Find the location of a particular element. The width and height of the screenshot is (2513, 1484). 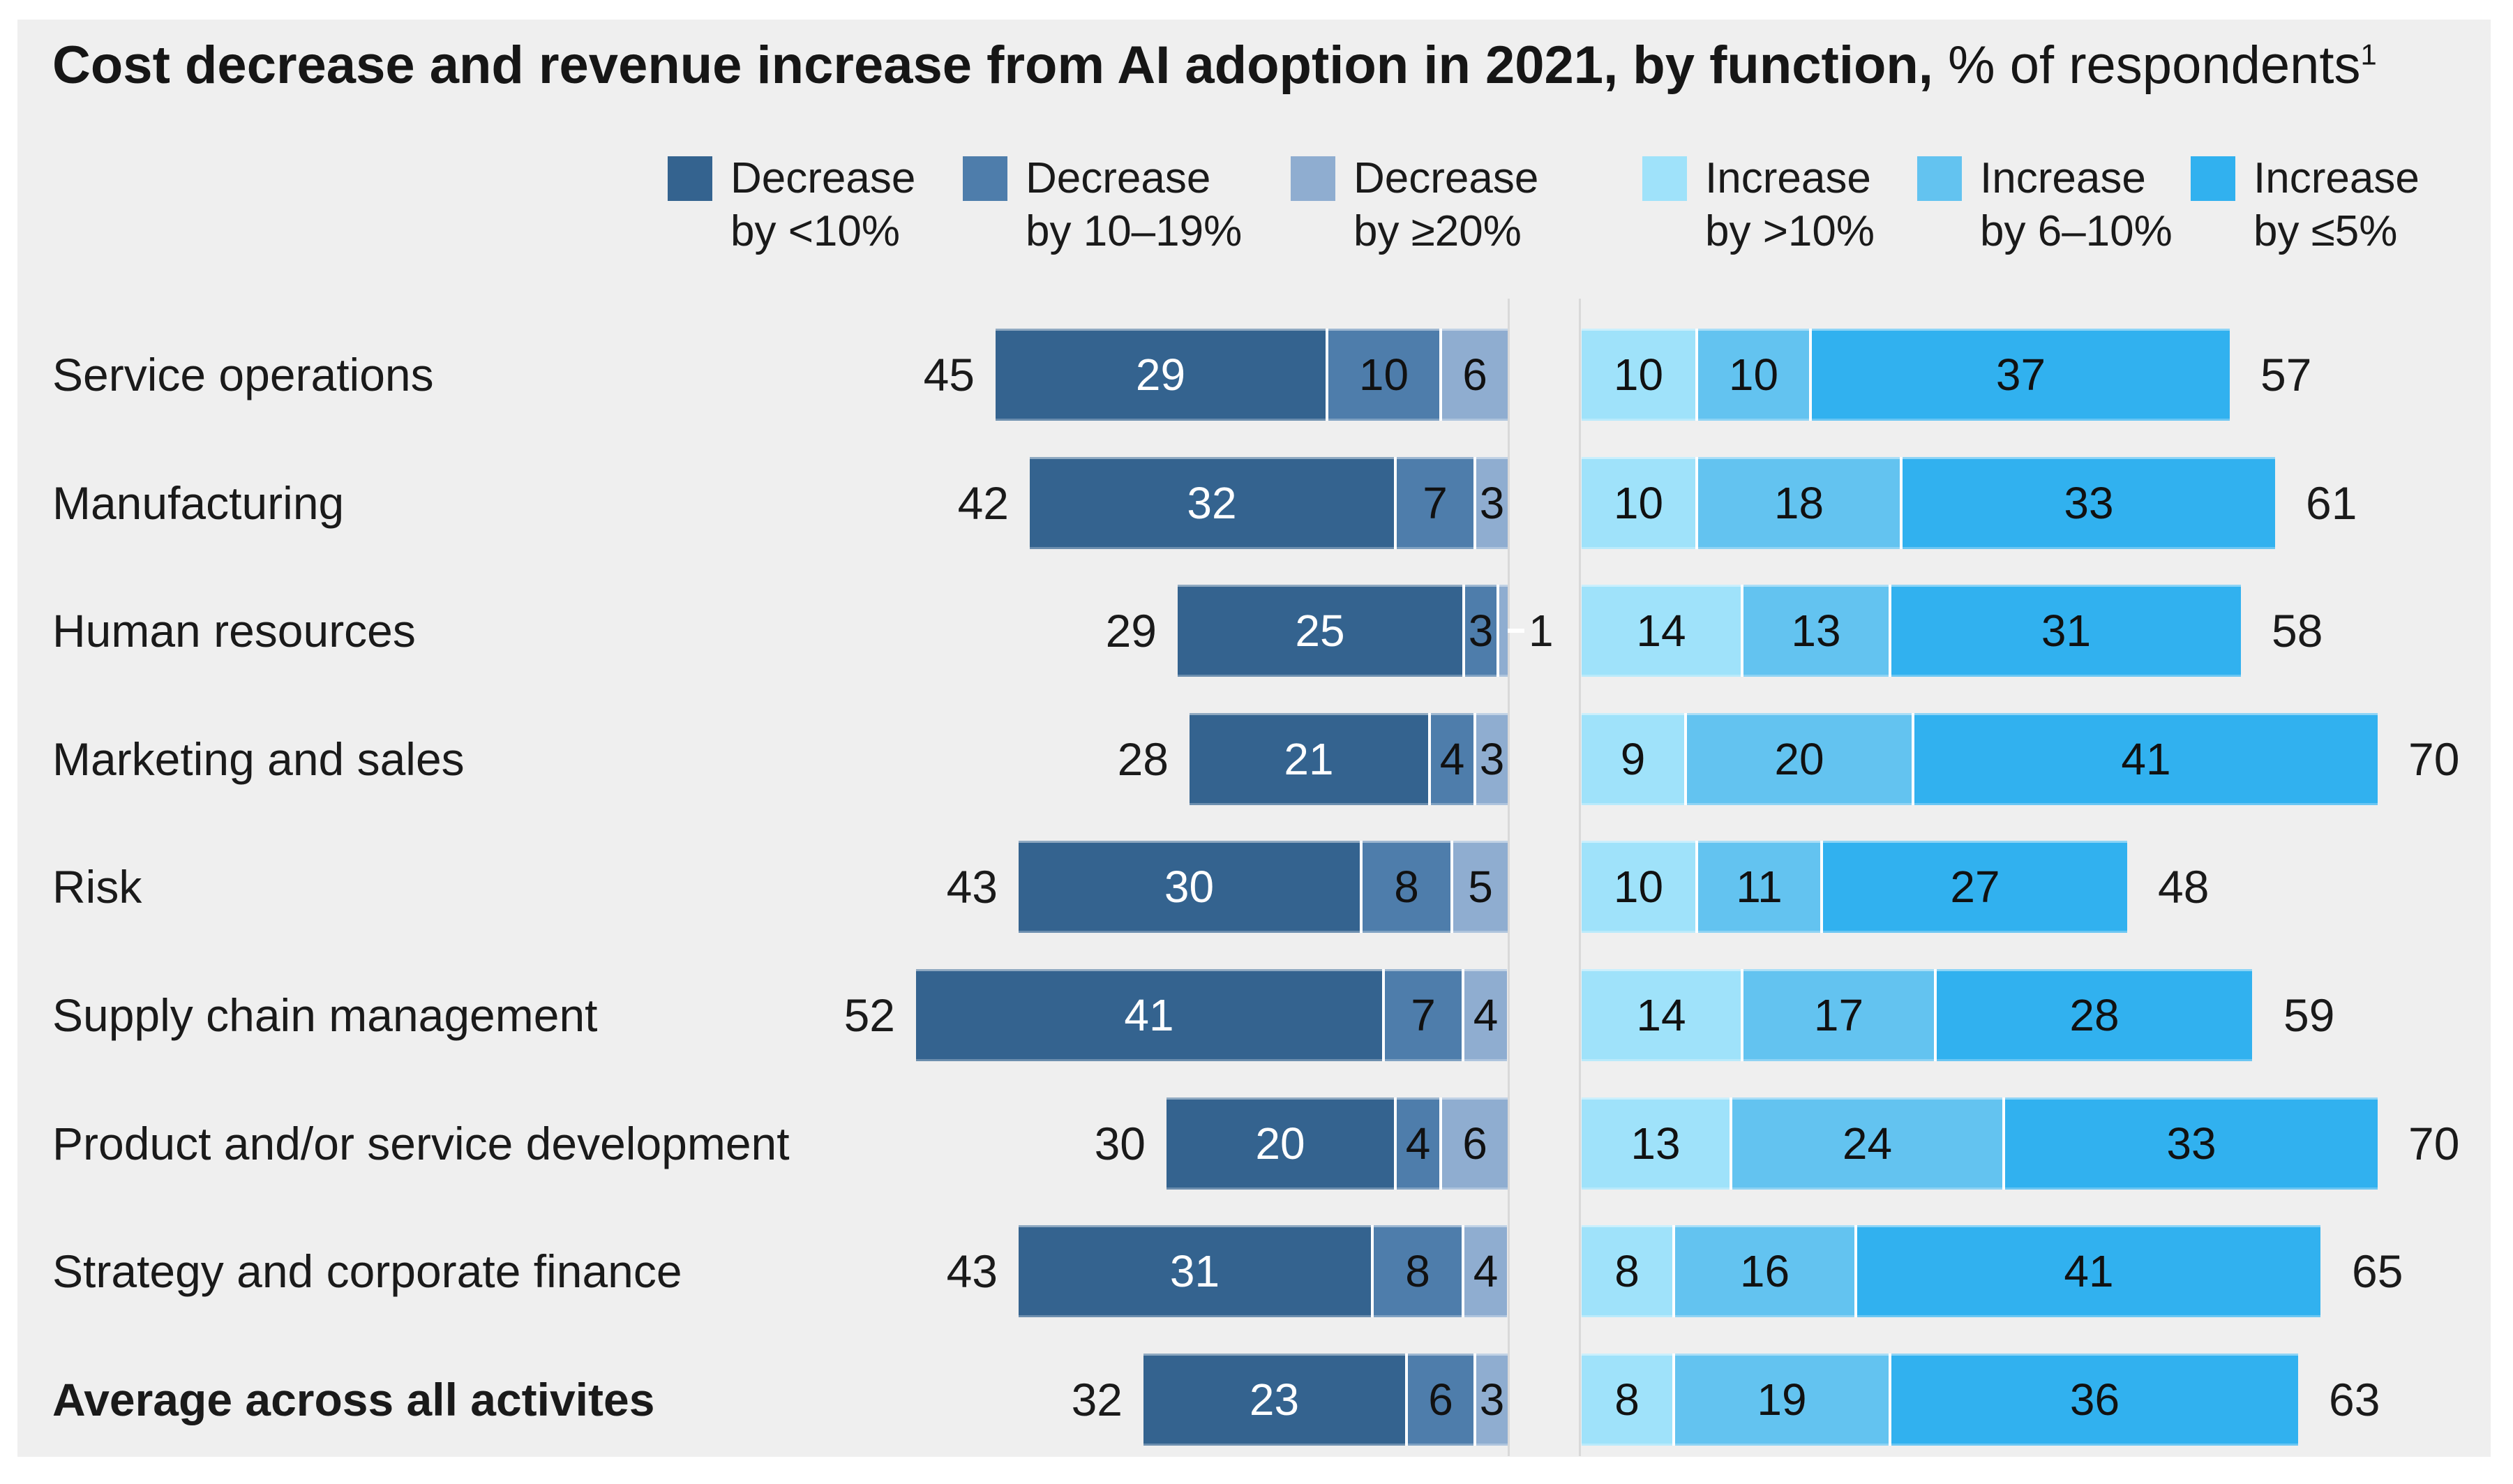

segment-value: 13 is located at coordinates (1656, 1143).